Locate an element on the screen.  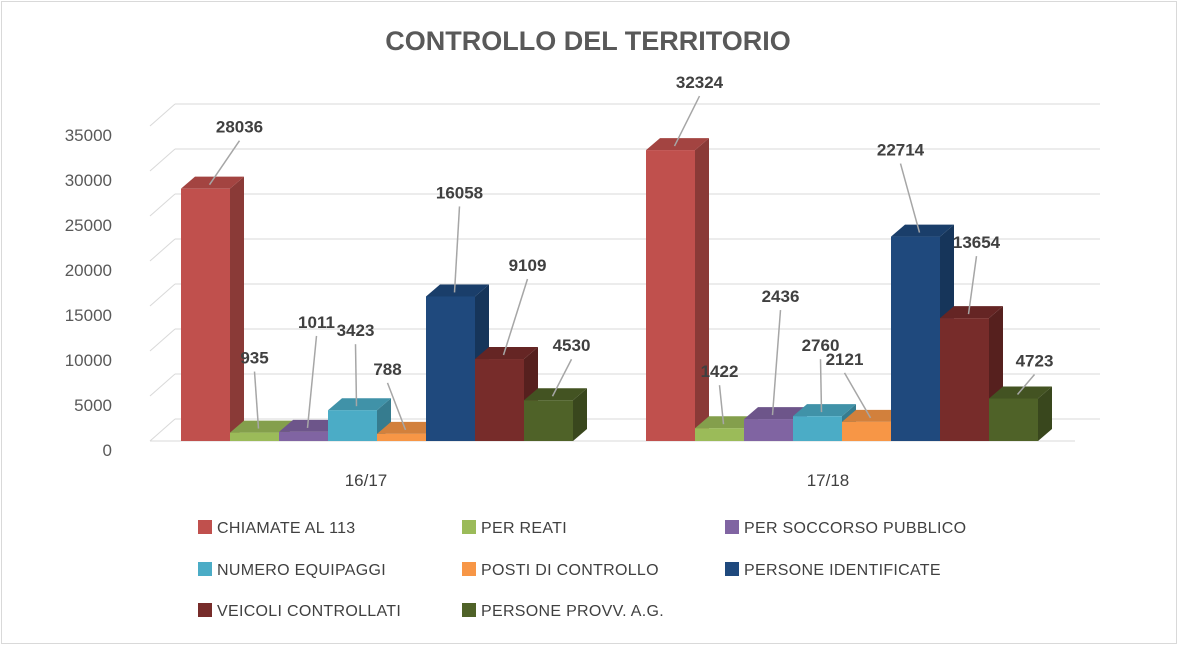
data-label: 2121 is located at coordinates (845, 359).